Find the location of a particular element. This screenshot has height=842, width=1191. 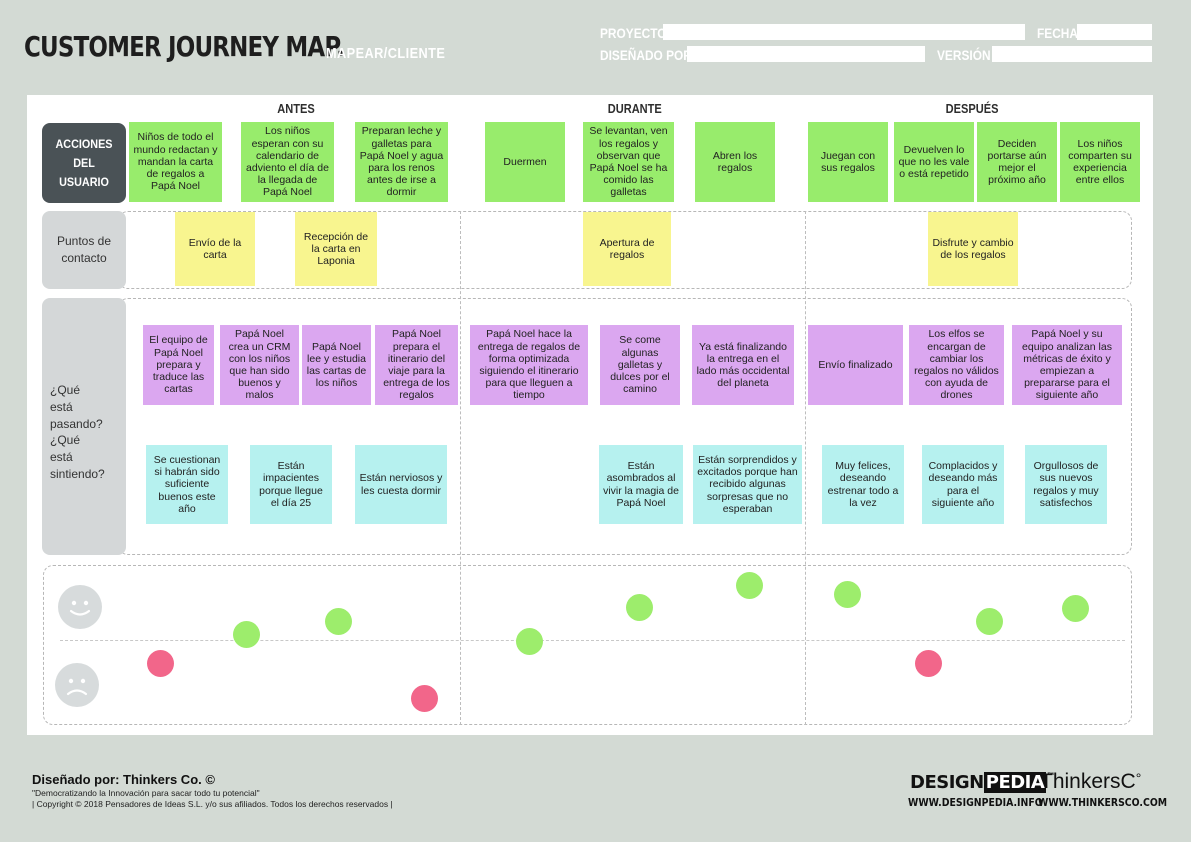

pasando-note: Envío finalizado is located at coordinates (855, 365).